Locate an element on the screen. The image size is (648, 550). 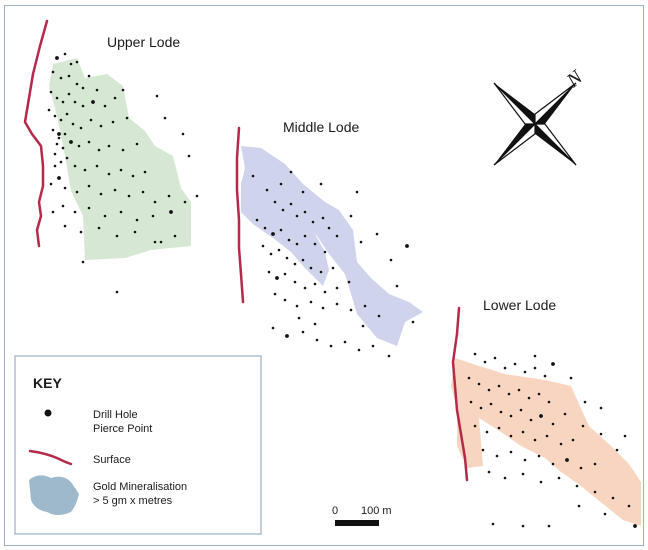
key-gold-line1: Gold Mineralisation is located at coordinates (140, 487).